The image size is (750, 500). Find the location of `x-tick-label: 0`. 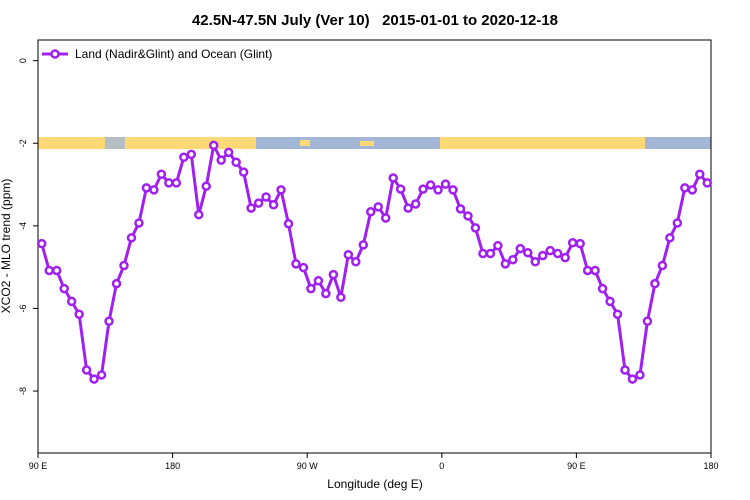

x-tick-label: 0 is located at coordinates (441, 466).